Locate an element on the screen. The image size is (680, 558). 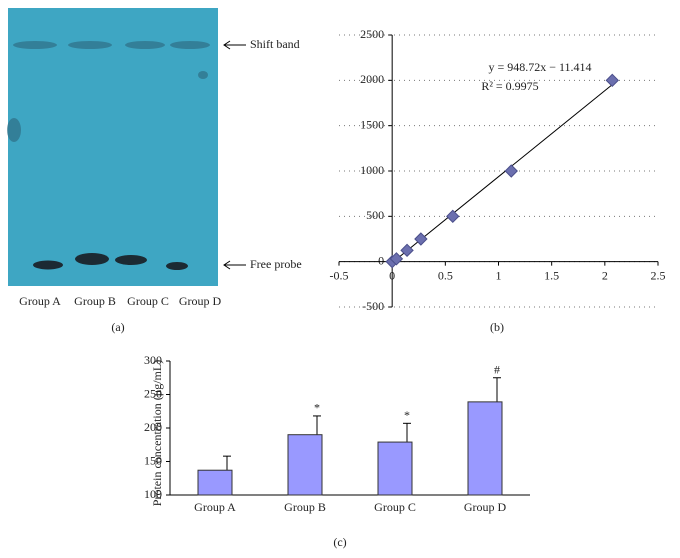
y-tick-label: 250 is located at coordinates (153, 393).